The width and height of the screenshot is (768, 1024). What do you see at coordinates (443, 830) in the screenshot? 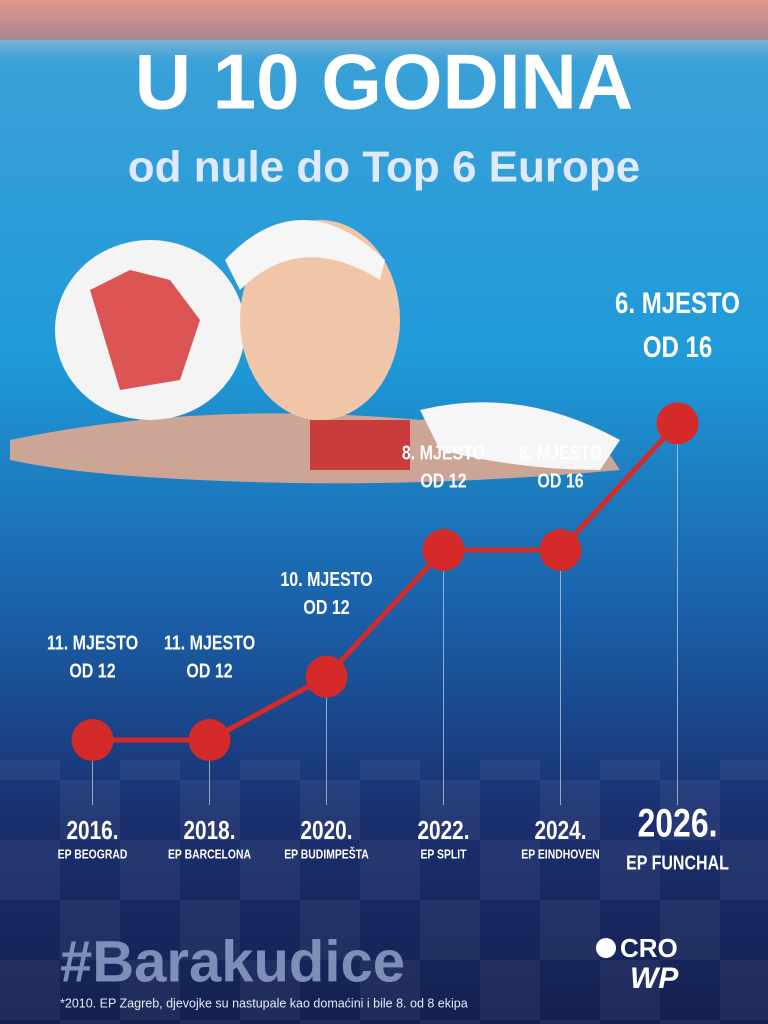
I see `x-tick-label: 2022.` at bounding box center [443, 830].